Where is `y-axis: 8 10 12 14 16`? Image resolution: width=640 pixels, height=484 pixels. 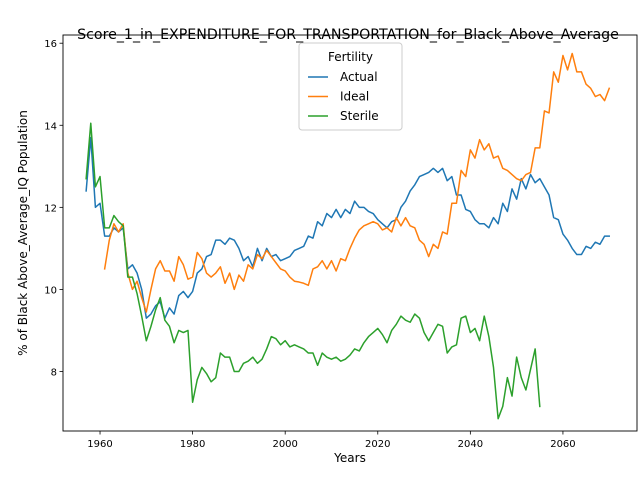 y-axis: 8 10 12 14 16 is located at coordinates (53, 208).